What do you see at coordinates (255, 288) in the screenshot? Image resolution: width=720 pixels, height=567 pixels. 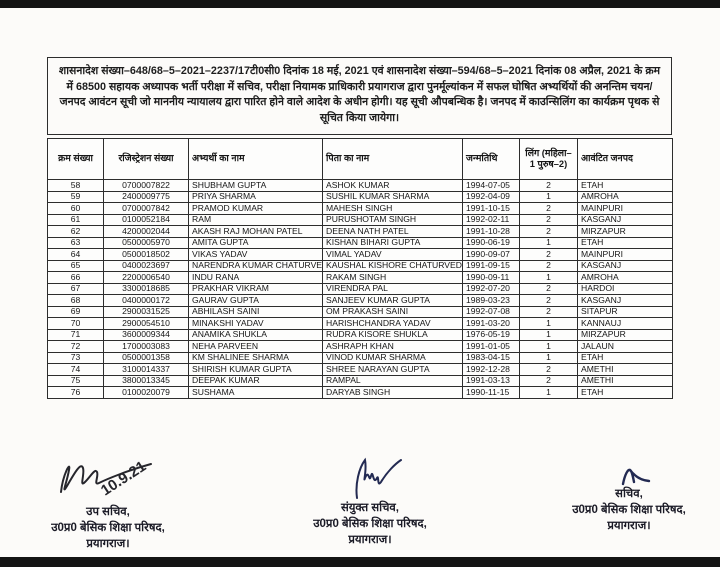 I see `cell-candidate-name: PRAKHAR VIKRAM` at bounding box center [255, 288].